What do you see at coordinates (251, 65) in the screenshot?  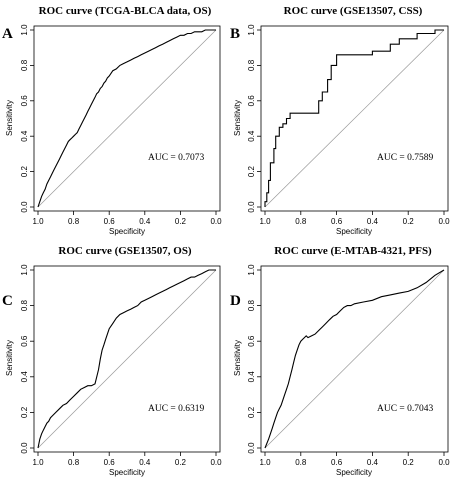 I see `panel-b-y-tick-label: 0.8` at bounding box center [251, 65].